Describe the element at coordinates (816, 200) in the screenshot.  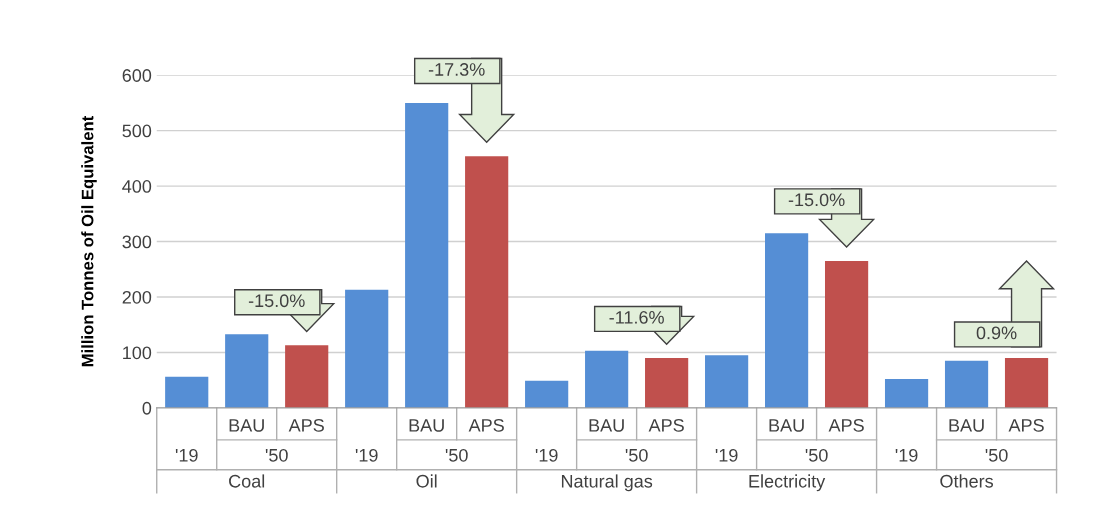
I see `annotation: -15.0%` at that location.